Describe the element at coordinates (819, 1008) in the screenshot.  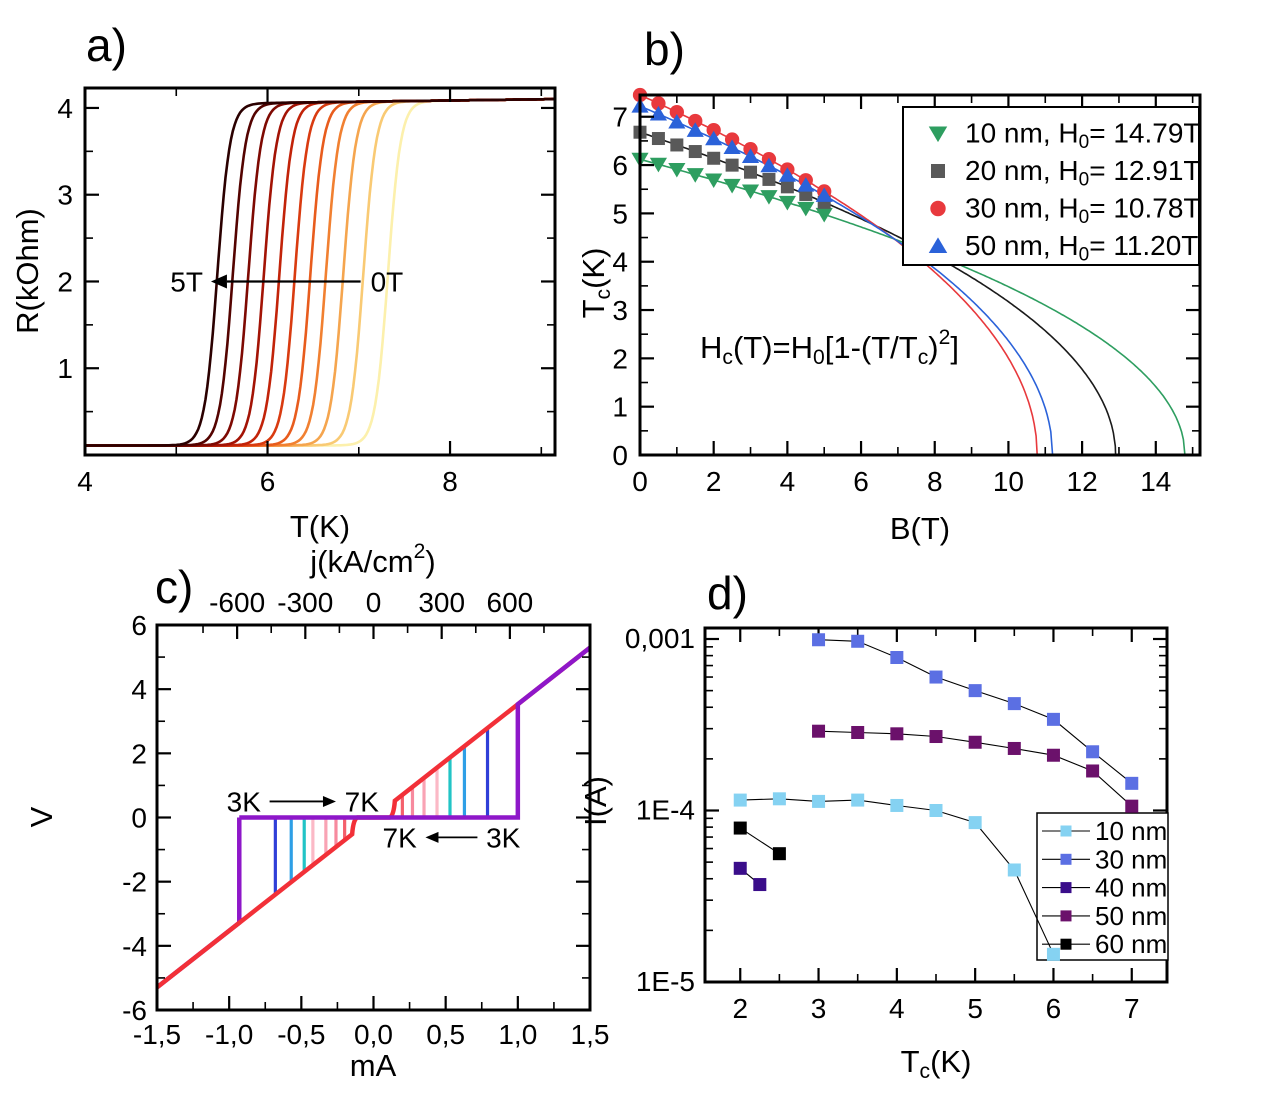
I see `x-tick-label: 3` at that location.